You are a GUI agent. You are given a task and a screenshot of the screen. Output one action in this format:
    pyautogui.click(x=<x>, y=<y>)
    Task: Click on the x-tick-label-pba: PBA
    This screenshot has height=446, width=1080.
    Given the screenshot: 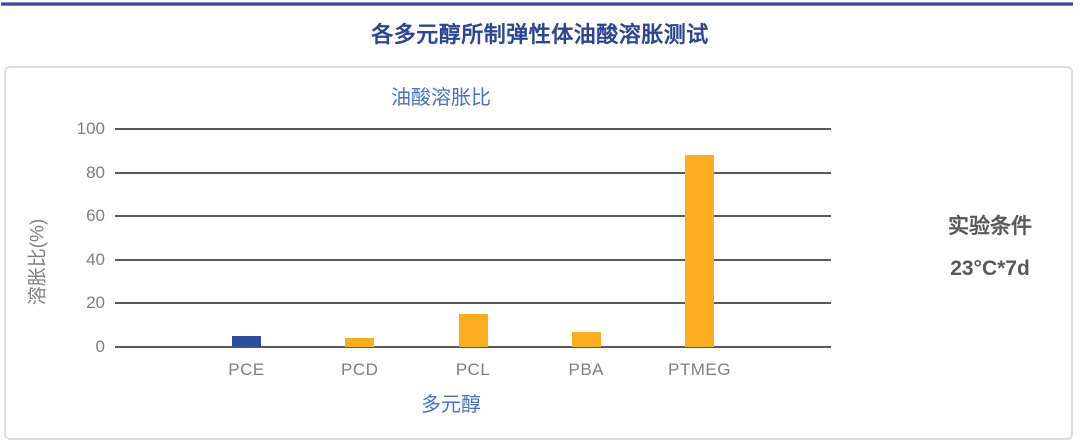 What is the action you would take?
    pyautogui.click(x=586, y=369)
    